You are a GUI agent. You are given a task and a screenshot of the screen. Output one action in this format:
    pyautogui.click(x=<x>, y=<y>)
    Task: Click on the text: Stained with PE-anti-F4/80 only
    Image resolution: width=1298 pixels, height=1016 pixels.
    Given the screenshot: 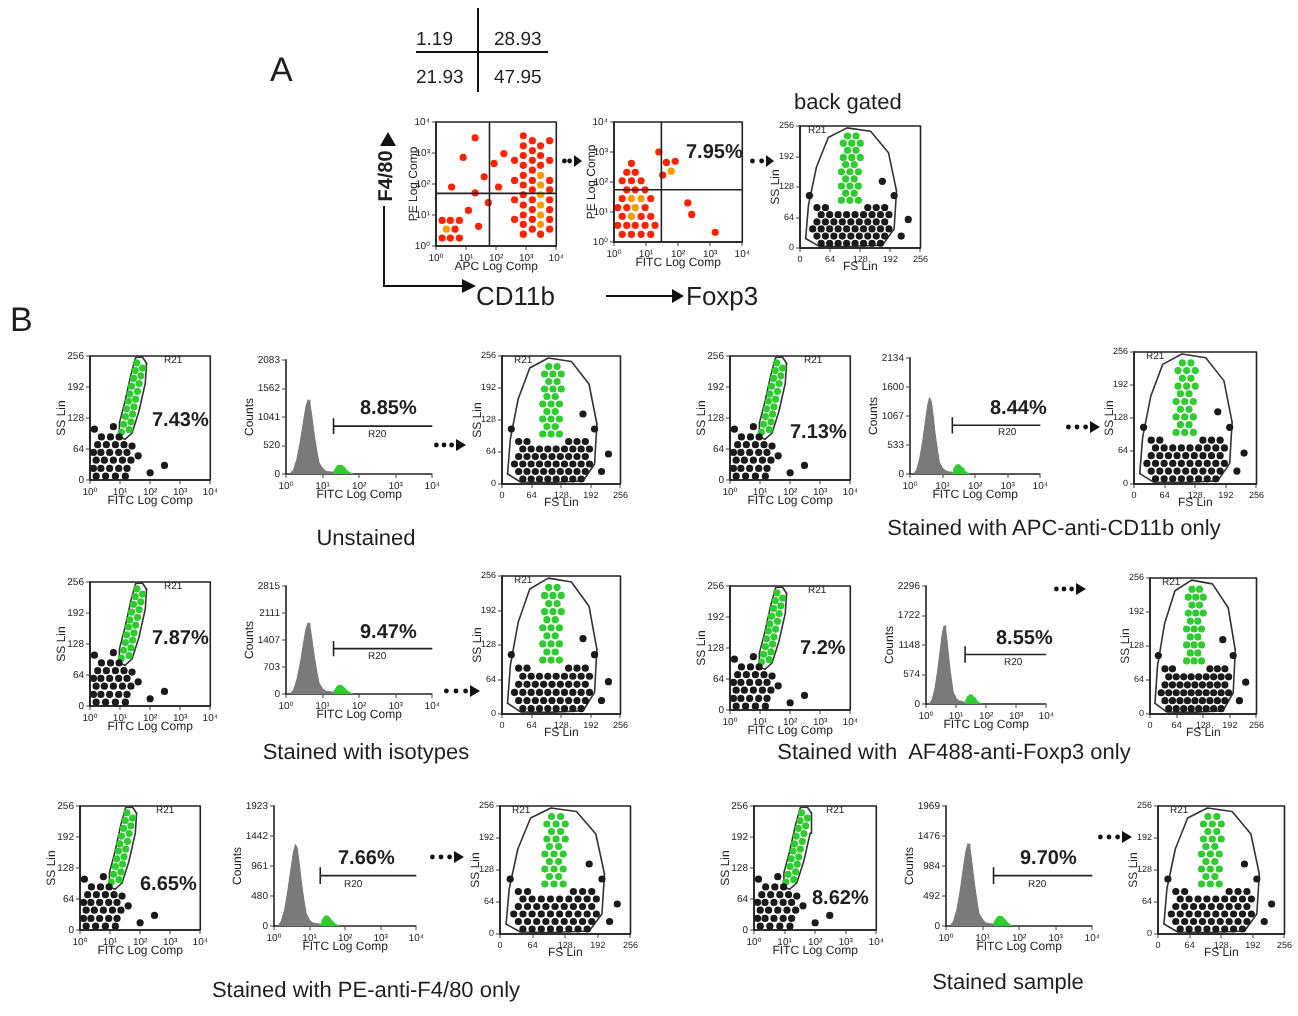 What is the action you would take?
    pyautogui.click(x=366, y=991)
    